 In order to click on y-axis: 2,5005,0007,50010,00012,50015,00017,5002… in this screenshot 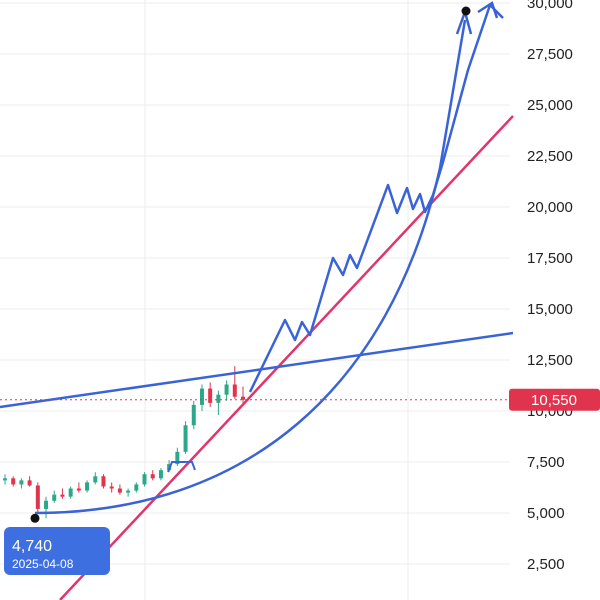, I will do `click(550, 286)`.